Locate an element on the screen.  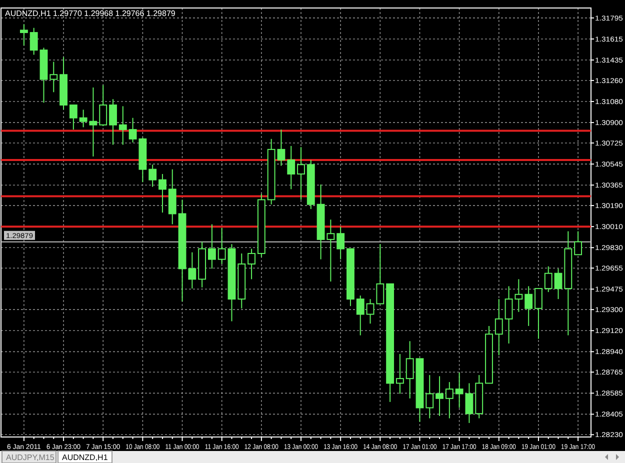
text: AUDJPY,M15 is located at coordinates (30, 457).